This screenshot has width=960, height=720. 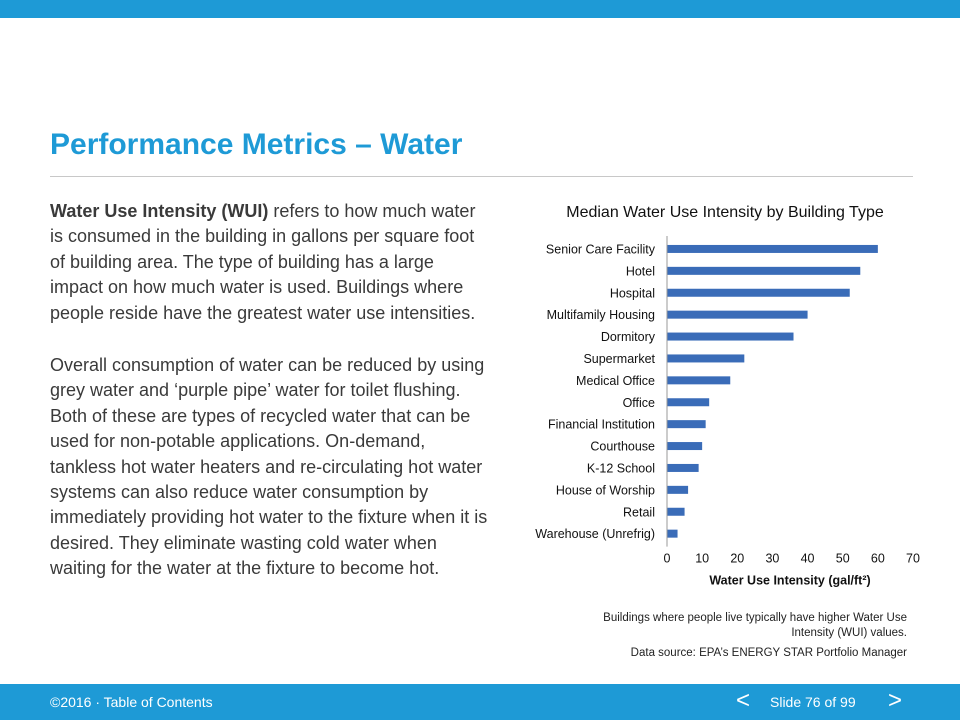 I want to click on x-axis-label: Water Use Intensity (gal/ft²), so click(x=789, y=581).